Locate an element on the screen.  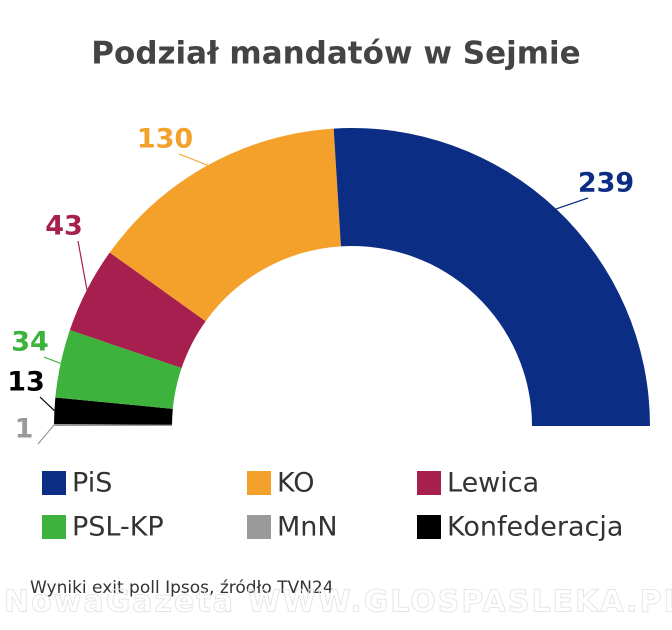
watermark: NowaGazeta WWW.GLOSPASLEKA.PL is located at coordinates (338, 602).